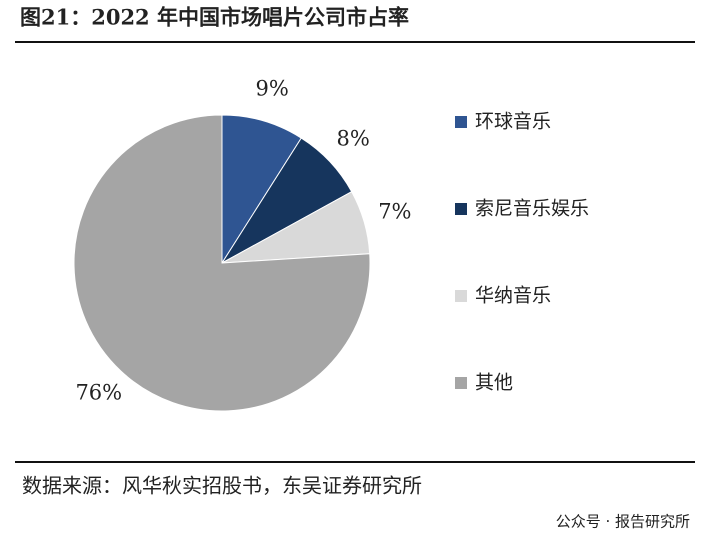 This screenshot has width=709, height=548. I want to click on legend-label: 索尼音乐娱乐, so click(532, 209).